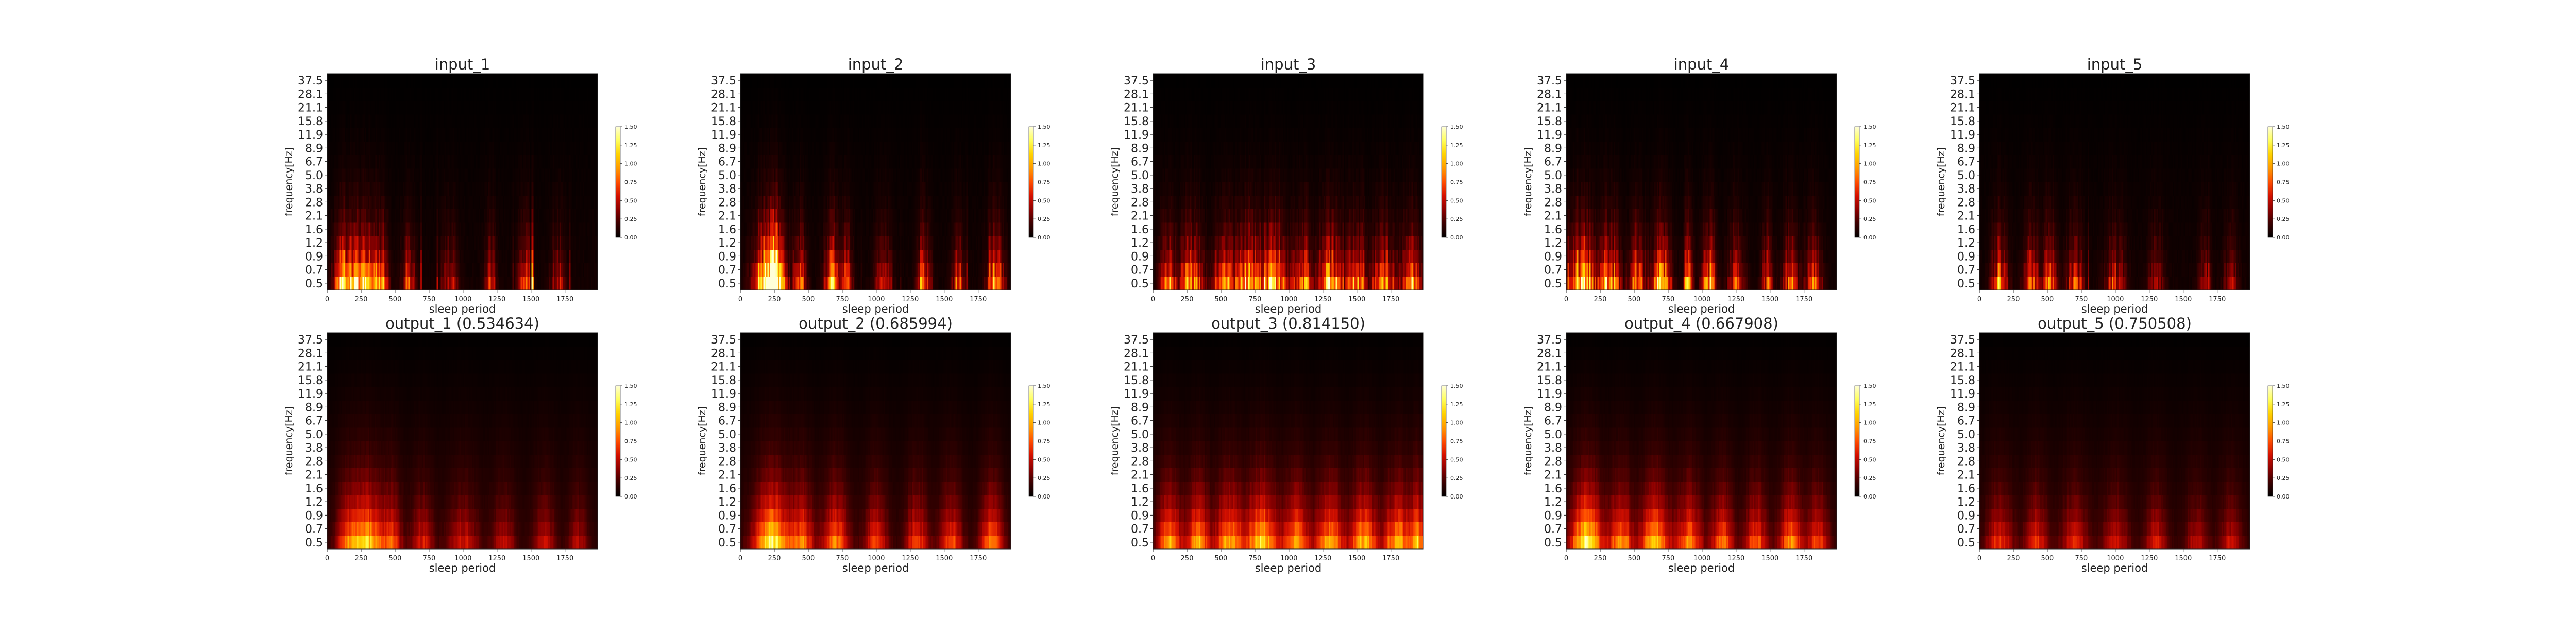  I want to click on y-tick-label: 2.1, so click(314, 216).